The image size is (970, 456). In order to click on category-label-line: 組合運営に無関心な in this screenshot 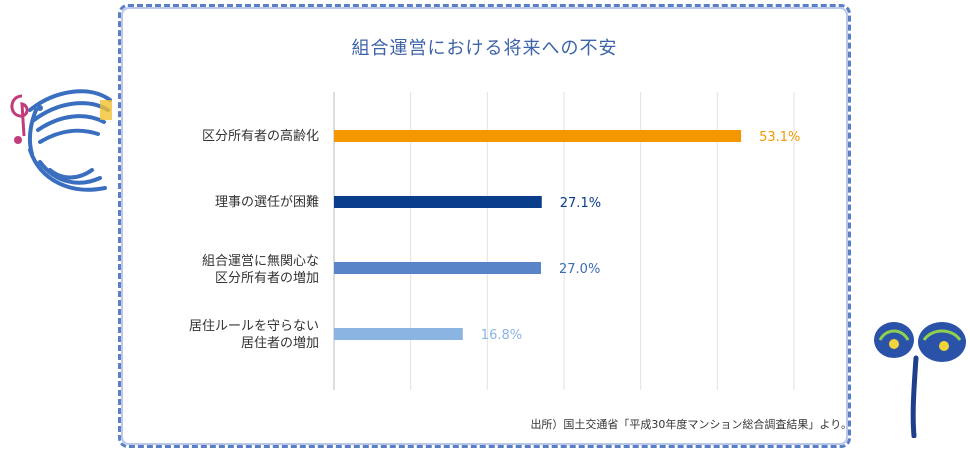, I will do `click(260, 261)`.